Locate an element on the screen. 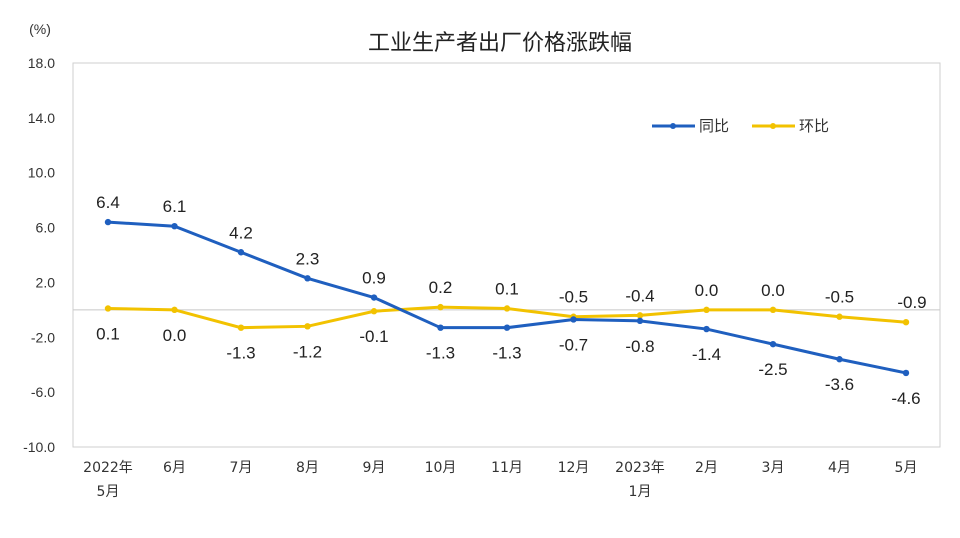 Image resolution: width=960 pixels, height=538 pixels. legend: 同比 环比 is located at coordinates (740, 126).